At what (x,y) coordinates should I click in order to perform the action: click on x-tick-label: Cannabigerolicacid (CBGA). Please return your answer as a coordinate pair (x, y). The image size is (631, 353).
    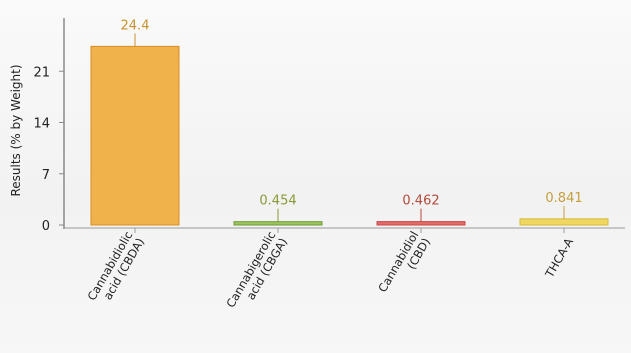
    Looking at the image, I should click on (256, 273).